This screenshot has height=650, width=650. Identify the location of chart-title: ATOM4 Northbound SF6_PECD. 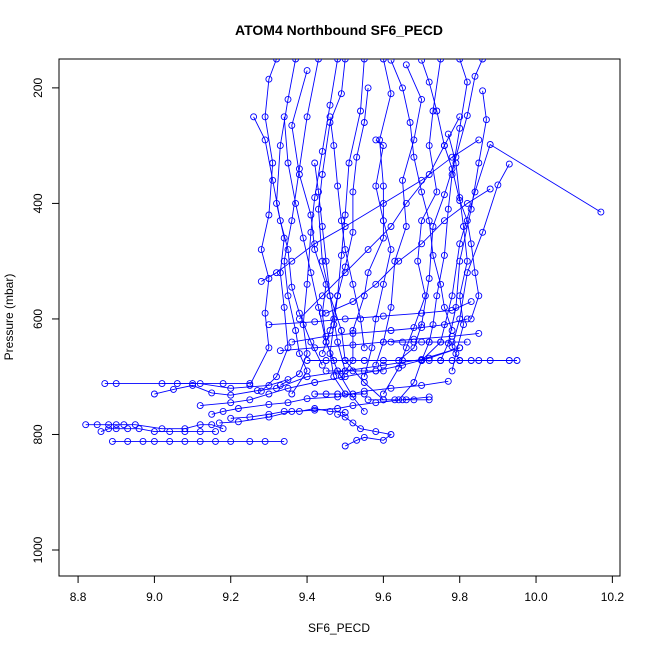
(339, 30).